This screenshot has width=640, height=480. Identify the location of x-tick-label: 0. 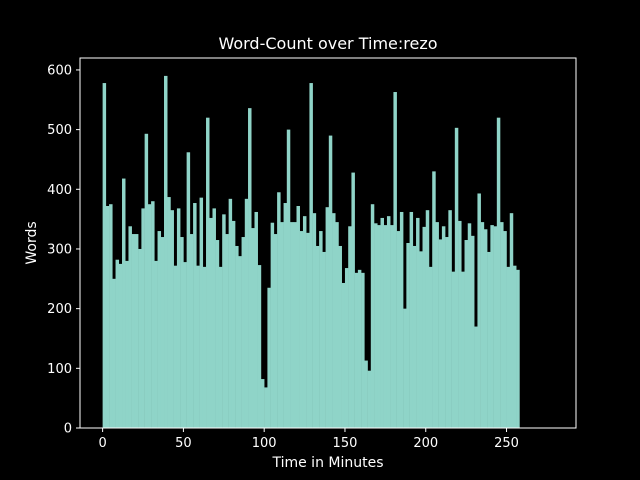
(102, 443).